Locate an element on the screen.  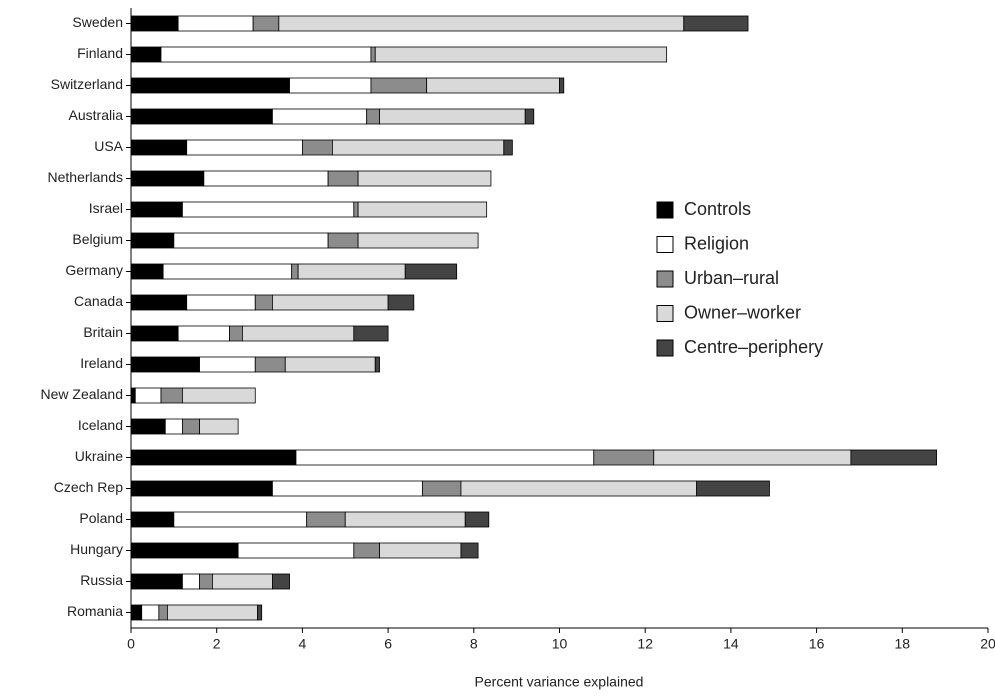
y-tick-label: Germany is located at coordinates (94, 270).